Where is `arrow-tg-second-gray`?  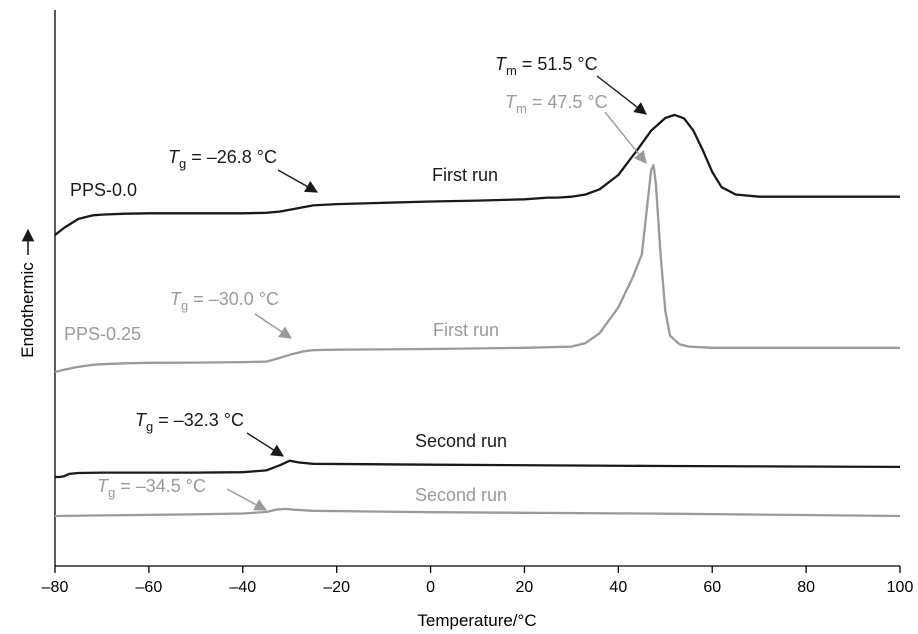 arrow-tg-second-gray is located at coordinates (247, 499).